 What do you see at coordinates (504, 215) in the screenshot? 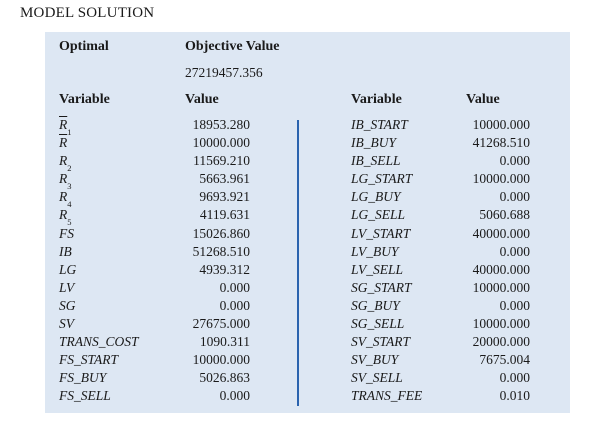
I see `right-variable-value: 5060.688` at bounding box center [504, 215].